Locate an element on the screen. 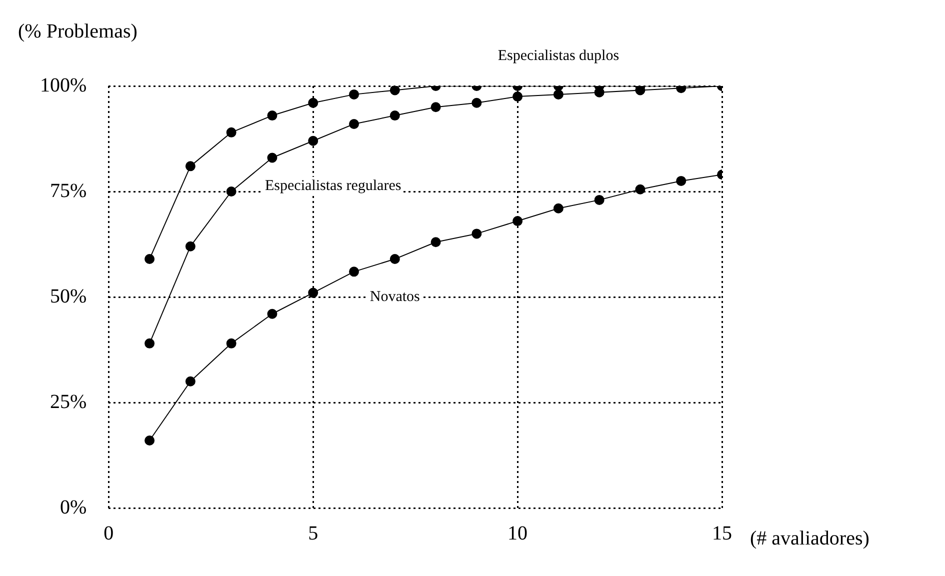  y-tick-label: 25% is located at coordinates (68, 401).